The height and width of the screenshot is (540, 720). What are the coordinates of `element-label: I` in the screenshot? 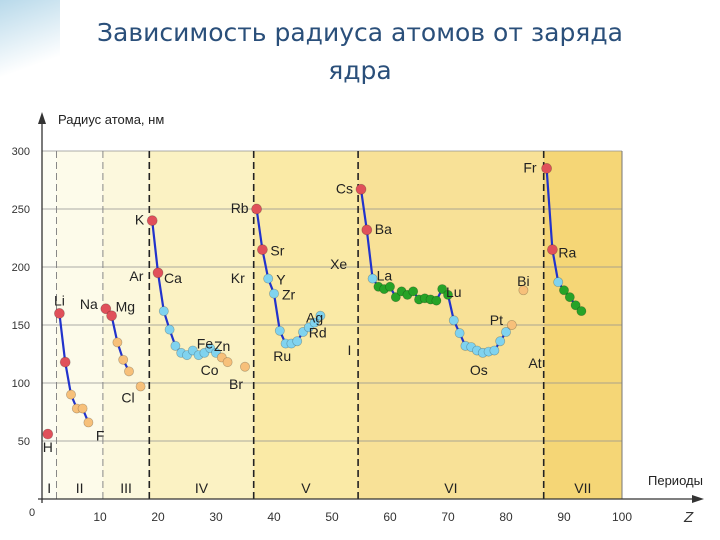 It's located at (349, 350).